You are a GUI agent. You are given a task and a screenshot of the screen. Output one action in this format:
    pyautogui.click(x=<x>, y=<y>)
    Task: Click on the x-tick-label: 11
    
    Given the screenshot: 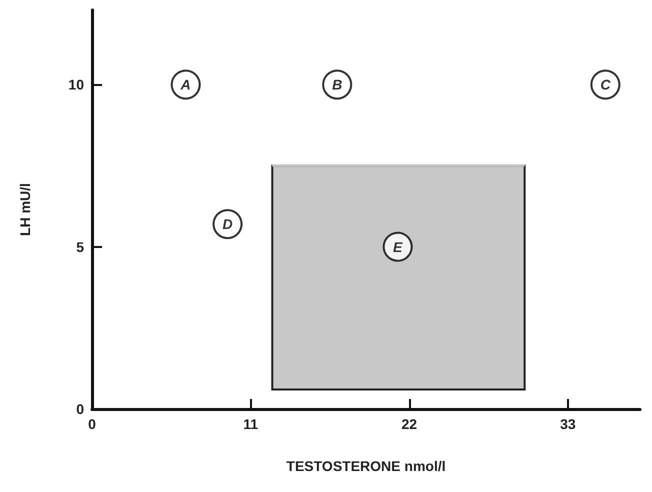 What is the action you would take?
    pyautogui.click(x=250, y=424)
    